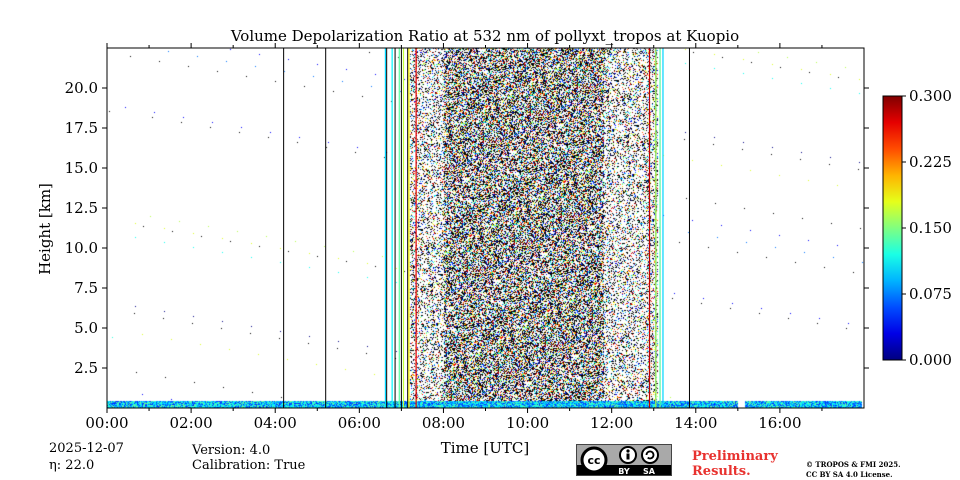 This screenshot has height=480, width=960. What do you see at coordinates (930, 360) in the screenshot?
I see `colorbar-tick-label: 0.000` at bounding box center [930, 360].